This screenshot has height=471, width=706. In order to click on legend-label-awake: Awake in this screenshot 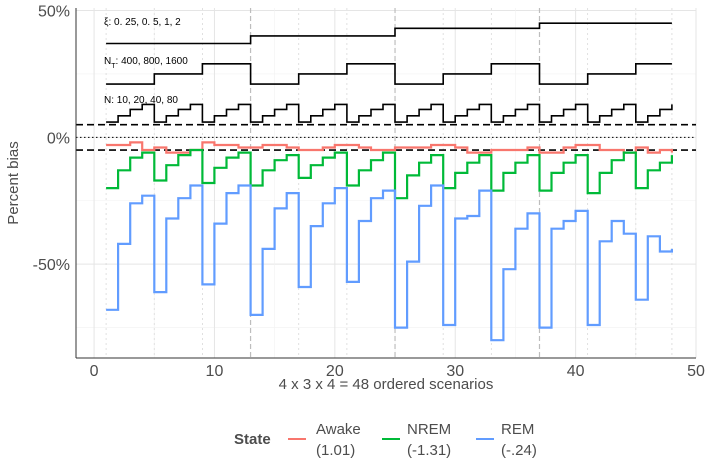, I will do `click(338, 429)`.